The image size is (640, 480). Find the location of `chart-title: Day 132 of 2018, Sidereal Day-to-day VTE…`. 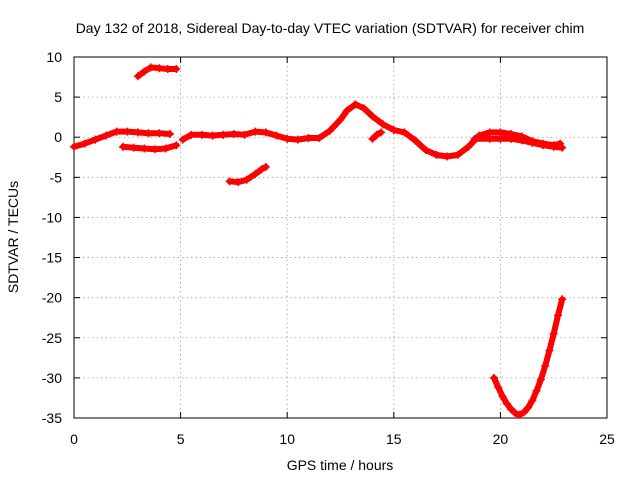

chart-title: Day 132 of 2018, Sidereal Day-to-day VTE… is located at coordinates (330, 28).